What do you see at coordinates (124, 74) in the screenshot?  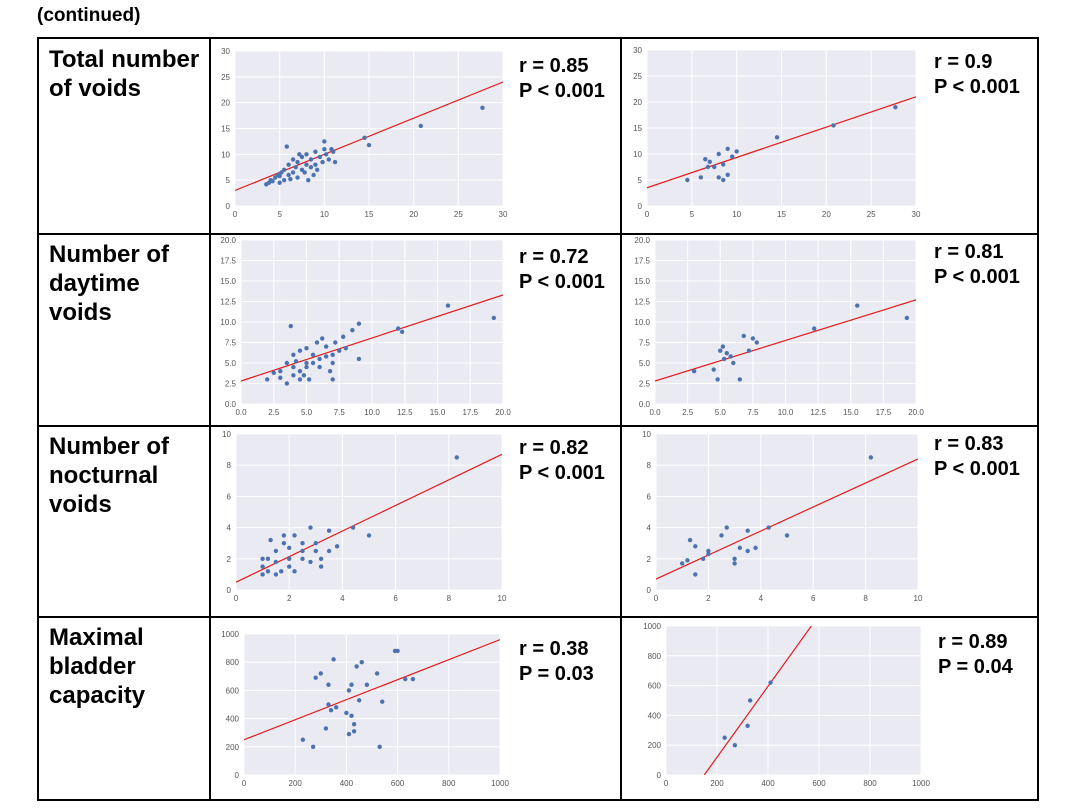 I see `row-label-total-voids: Total number of voids` at bounding box center [124, 74].